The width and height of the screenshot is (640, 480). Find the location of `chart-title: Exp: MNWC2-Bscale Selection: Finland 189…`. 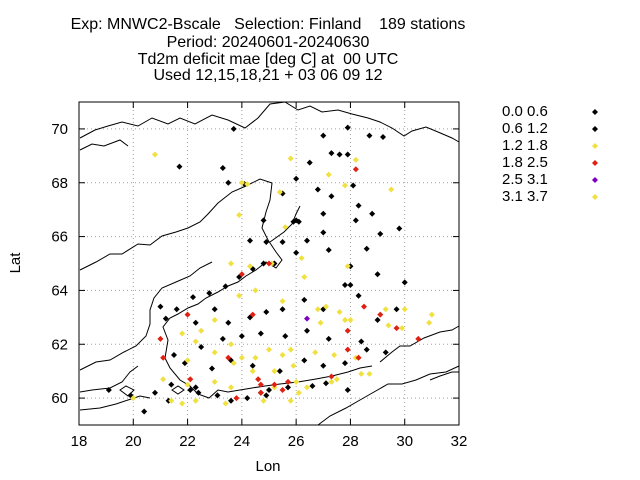

chart-title: Exp: MNWC2-Bscale Selection: Finland 189… is located at coordinates (268, 24).